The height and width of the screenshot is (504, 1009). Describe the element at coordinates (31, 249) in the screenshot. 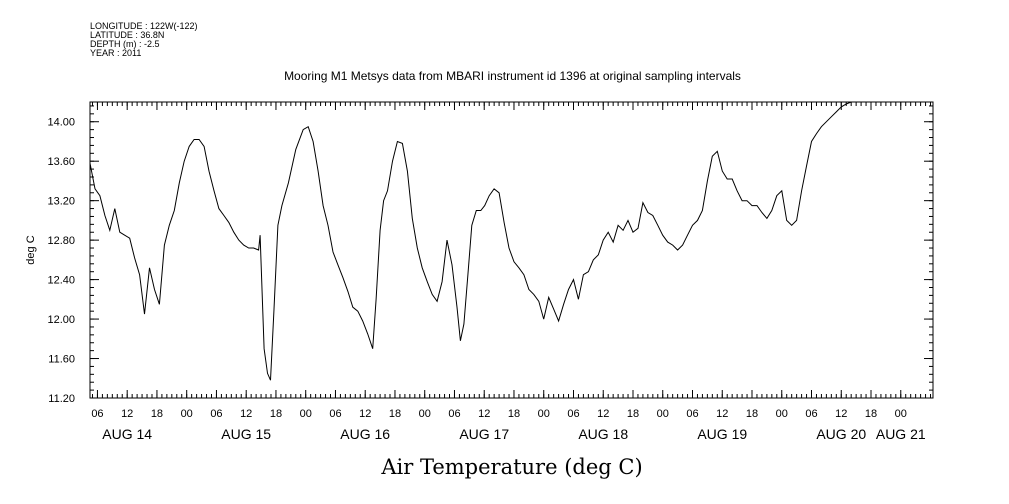

I see `y-axis-label: deg C` at that location.